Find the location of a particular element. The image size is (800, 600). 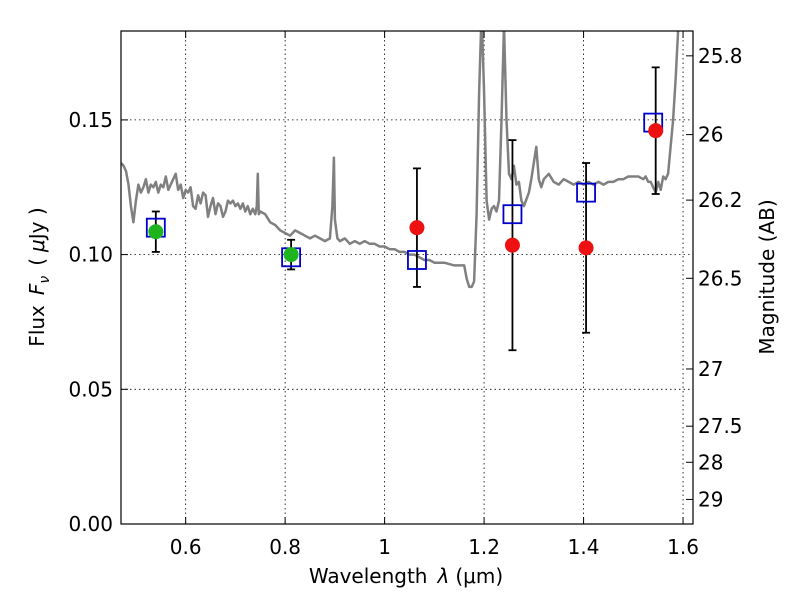

right-tick-label: 27 is located at coordinates (710, 369).